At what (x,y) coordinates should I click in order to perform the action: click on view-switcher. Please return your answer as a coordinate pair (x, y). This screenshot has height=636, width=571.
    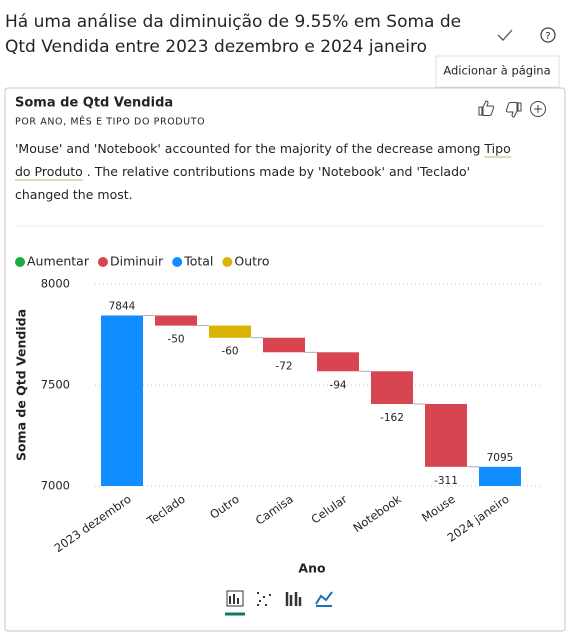
    Looking at the image, I should click on (279, 603).